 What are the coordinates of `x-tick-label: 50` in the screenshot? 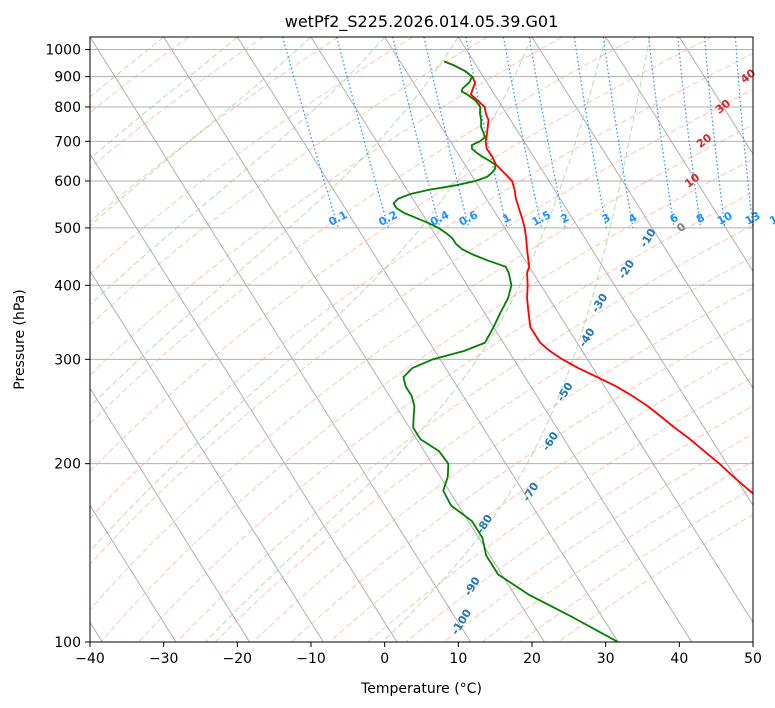 It's located at (753, 659).